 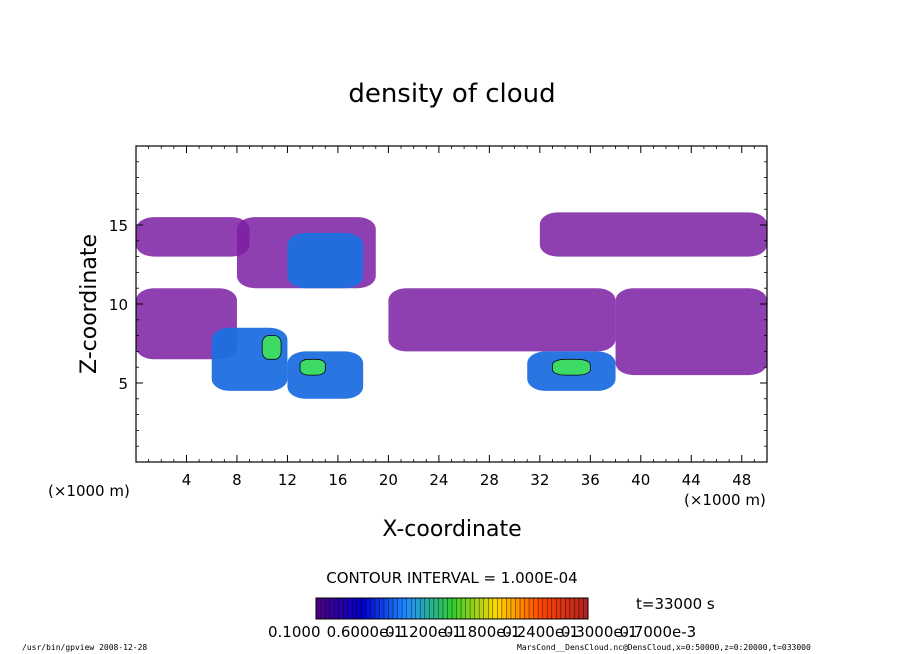 I want to click on x-tick-label: 16, so click(x=337, y=480).